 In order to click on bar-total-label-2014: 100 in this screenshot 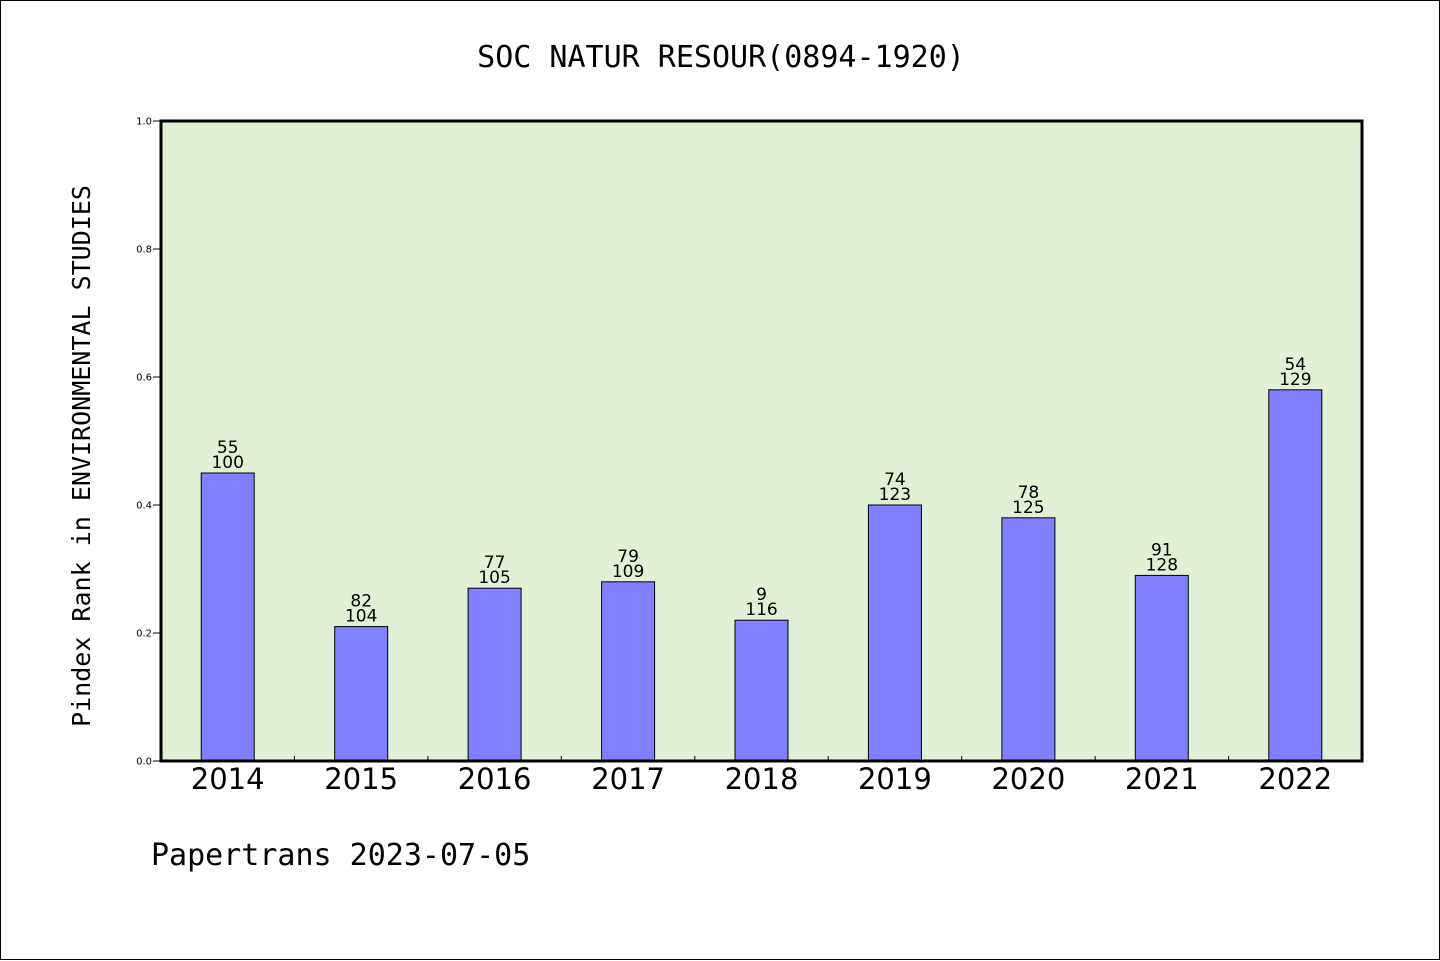, I will do `click(227, 463)`.